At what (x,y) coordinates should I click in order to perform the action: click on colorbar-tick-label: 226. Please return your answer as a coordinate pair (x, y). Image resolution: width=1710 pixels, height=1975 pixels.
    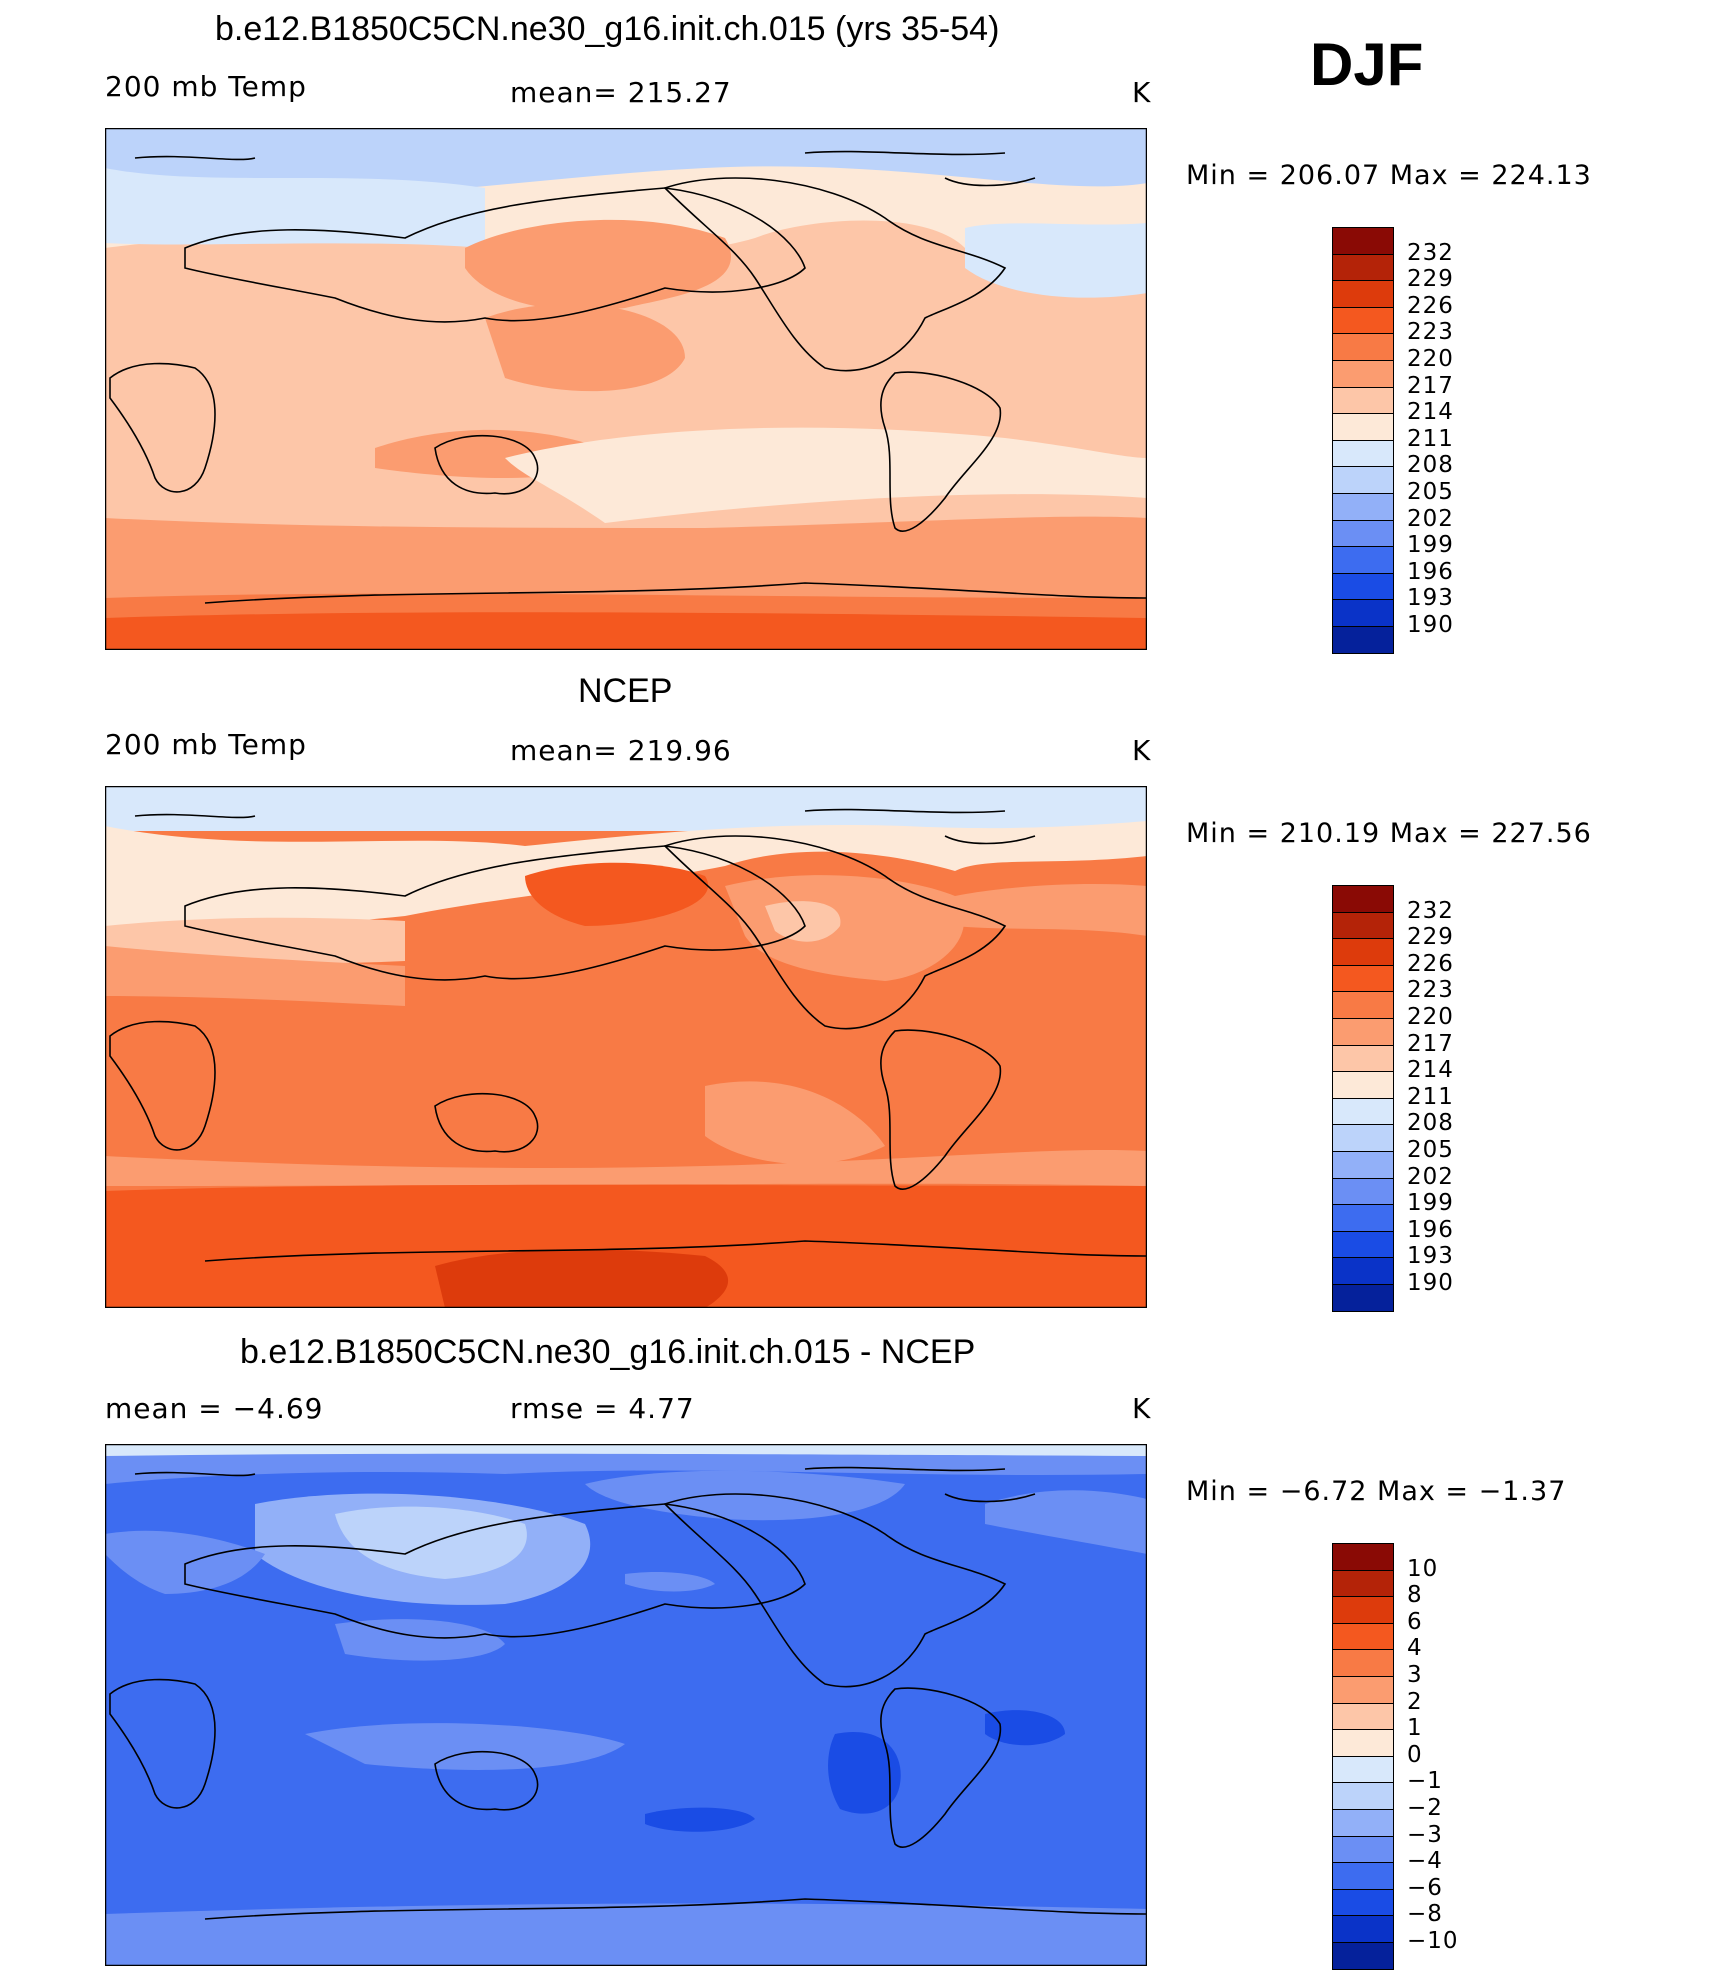
    Looking at the image, I should click on (1430, 963).